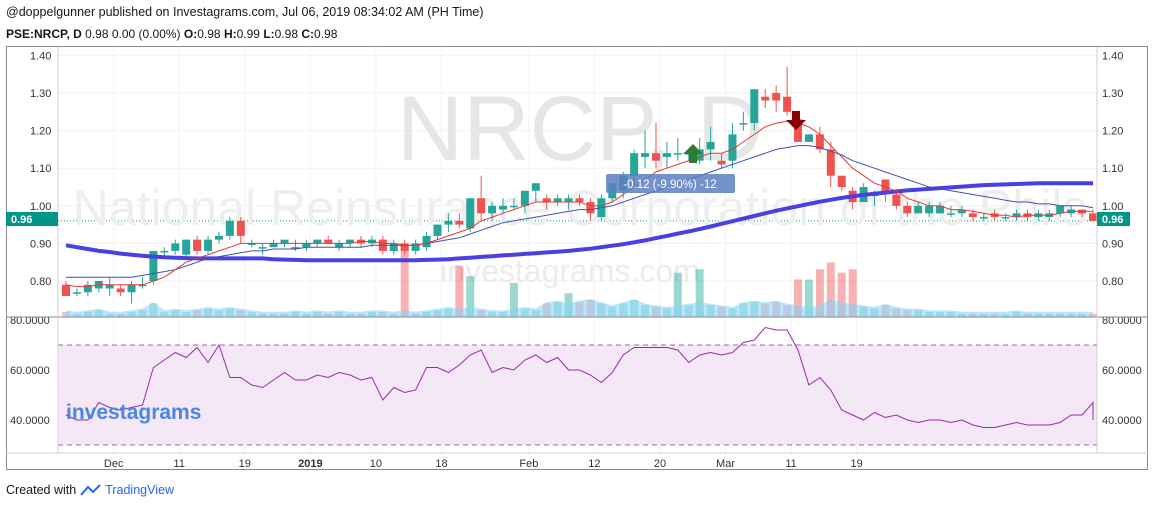  What do you see at coordinates (1112, 94) in the screenshot?
I see `price-tick-right: 1.30` at bounding box center [1112, 94].